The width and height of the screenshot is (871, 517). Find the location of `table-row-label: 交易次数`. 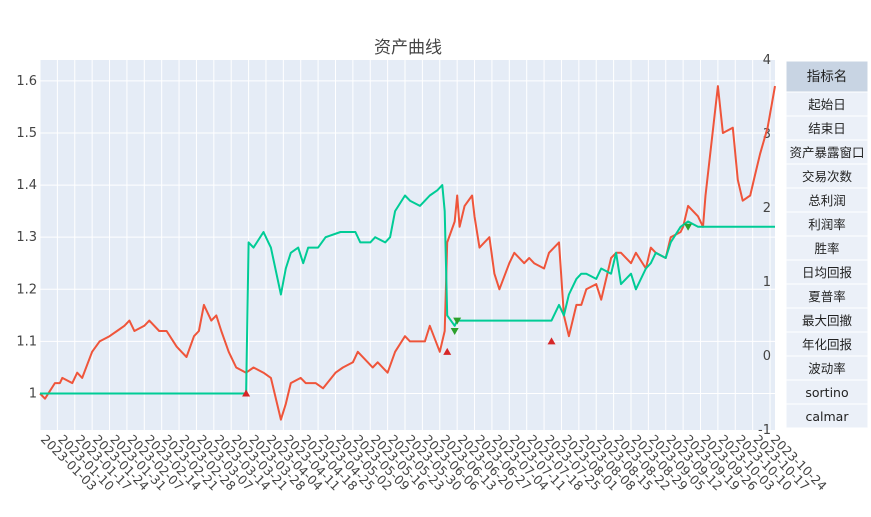

table-row-label: 交易次数 is located at coordinates (827, 176).